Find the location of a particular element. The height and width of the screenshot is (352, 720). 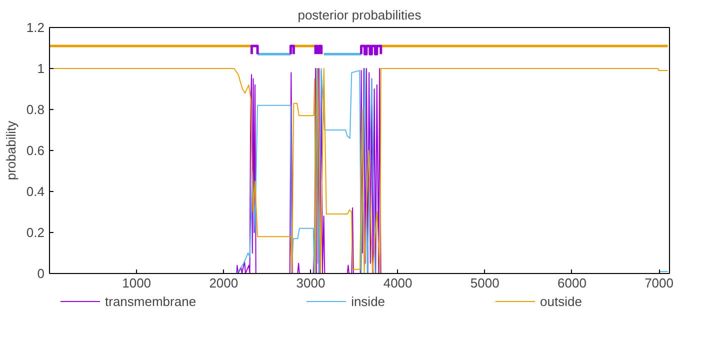

x-tick-label: 7000 is located at coordinates (659, 283).